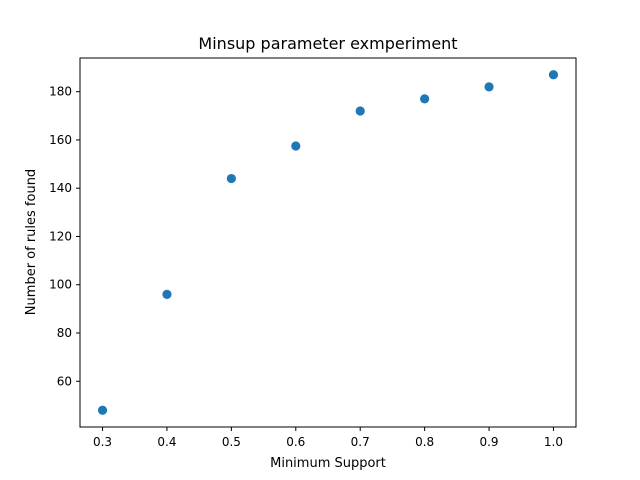  I want to click on x-tick-label: 0.4, so click(166, 442).